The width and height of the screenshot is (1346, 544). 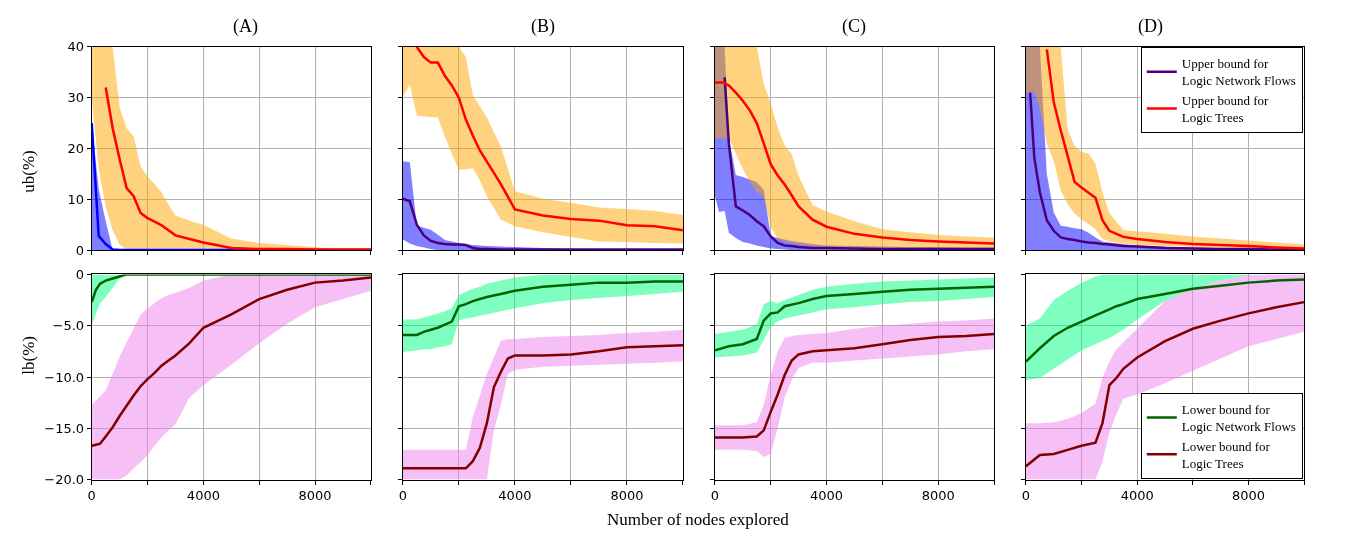 I want to click on legend-label: Upper bound for Logic Network Flows, so click(x=1238, y=72).